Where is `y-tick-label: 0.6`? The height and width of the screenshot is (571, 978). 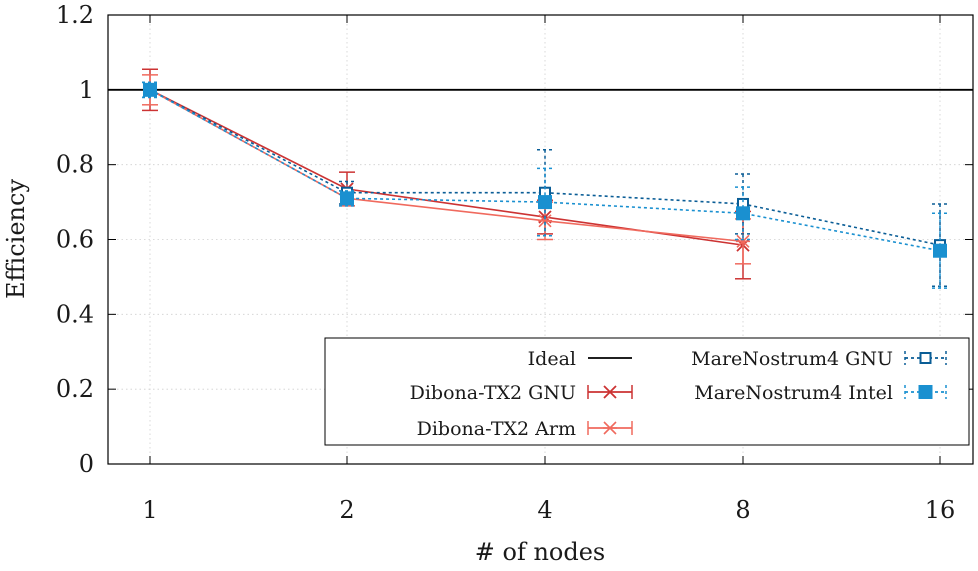 y-tick-label: 0.6 is located at coordinates (75, 240).